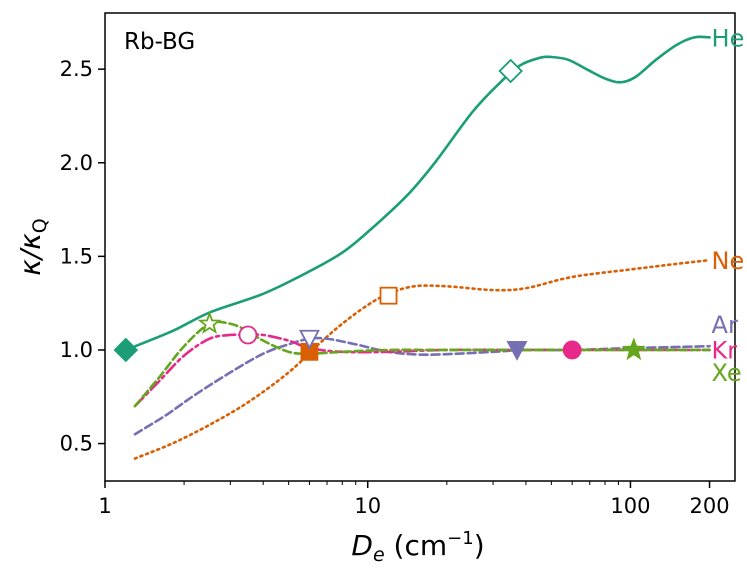 This screenshot has height=575, width=747. What do you see at coordinates (309, 339) in the screenshot?
I see `marker-ar-open` at bounding box center [309, 339].